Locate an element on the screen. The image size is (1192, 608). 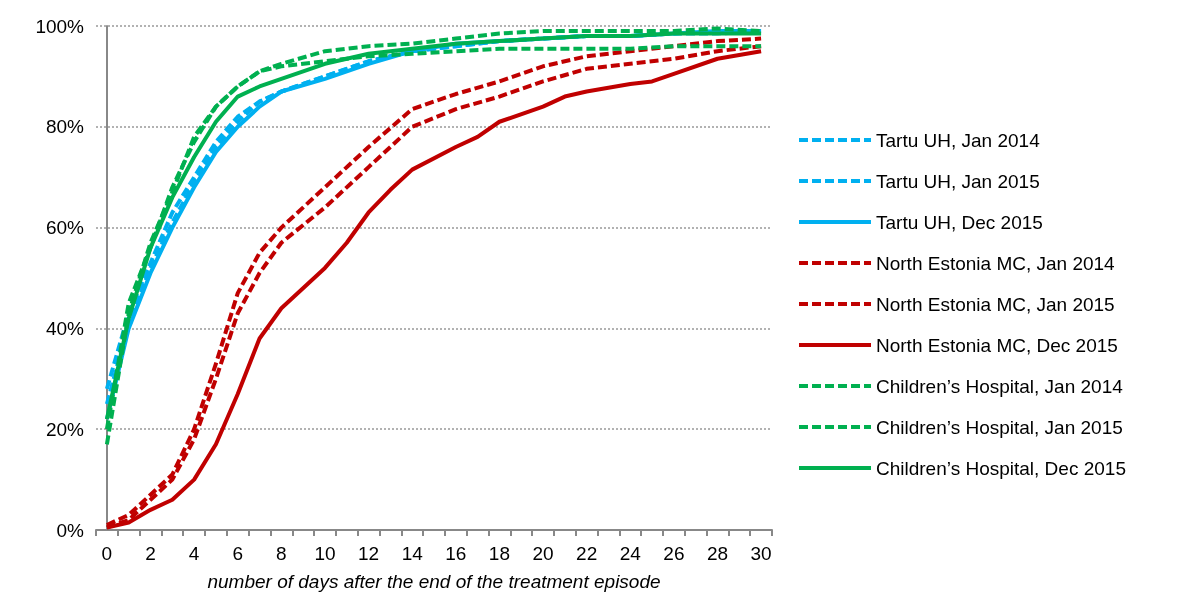
legend-label: North Estonia MC, Dec 2015 is located at coordinates (997, 345).